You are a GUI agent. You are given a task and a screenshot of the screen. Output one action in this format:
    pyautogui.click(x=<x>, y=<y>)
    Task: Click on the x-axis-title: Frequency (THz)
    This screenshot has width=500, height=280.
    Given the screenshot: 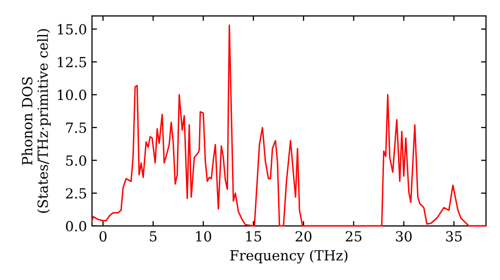 What is the action you would take?
    pyautogui.click(x=289, y=257)
    